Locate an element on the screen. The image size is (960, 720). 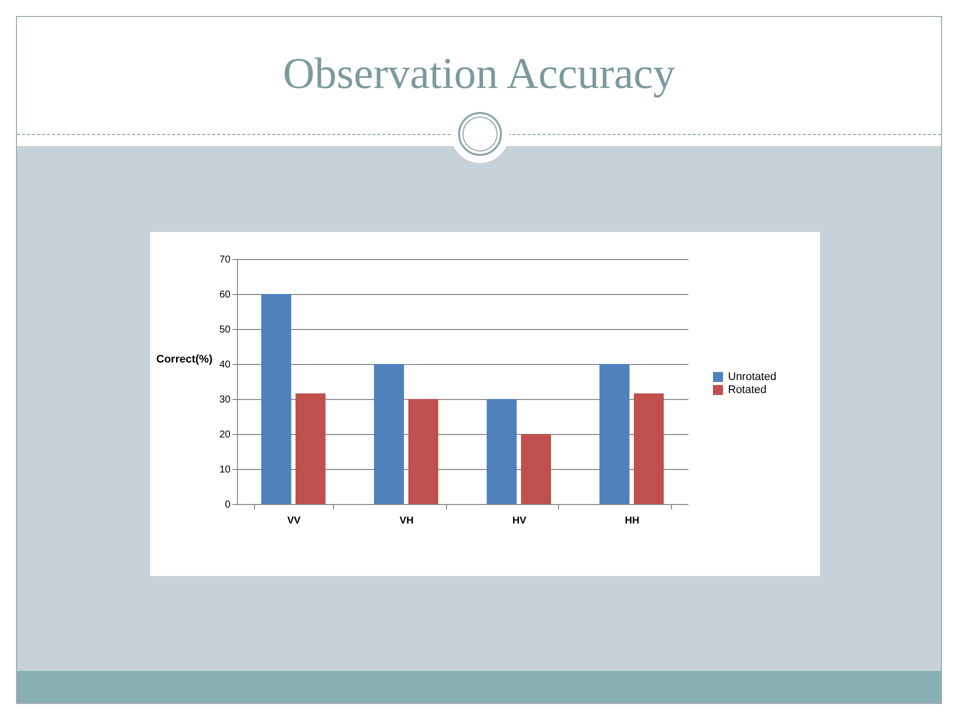
y-tick-label: 0 is located at coordinates (227, 505).